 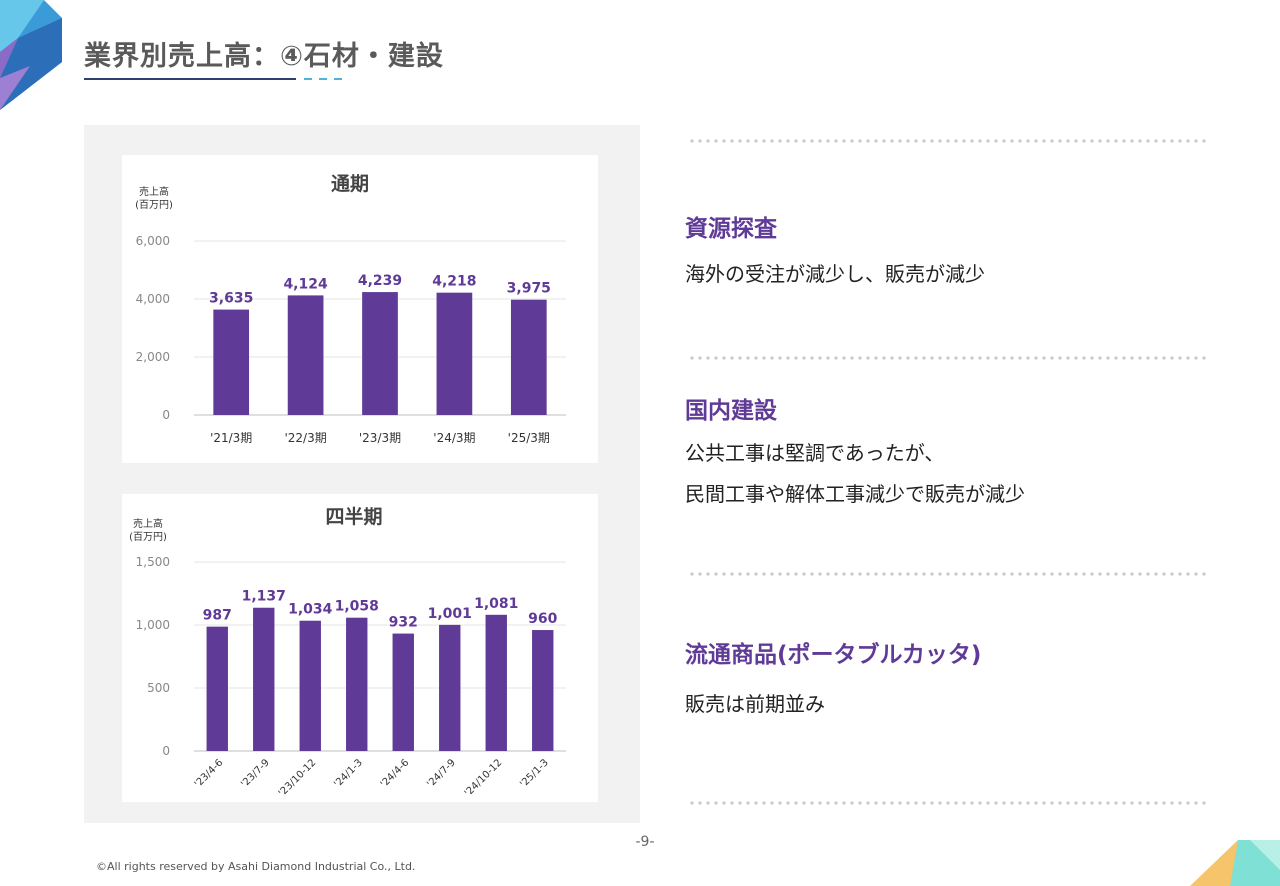 What do you see at coordinates (153, 562) in the screenshot?
I see `quarterly-y-tick-label: 1,500` at bounding box center [153, 562].